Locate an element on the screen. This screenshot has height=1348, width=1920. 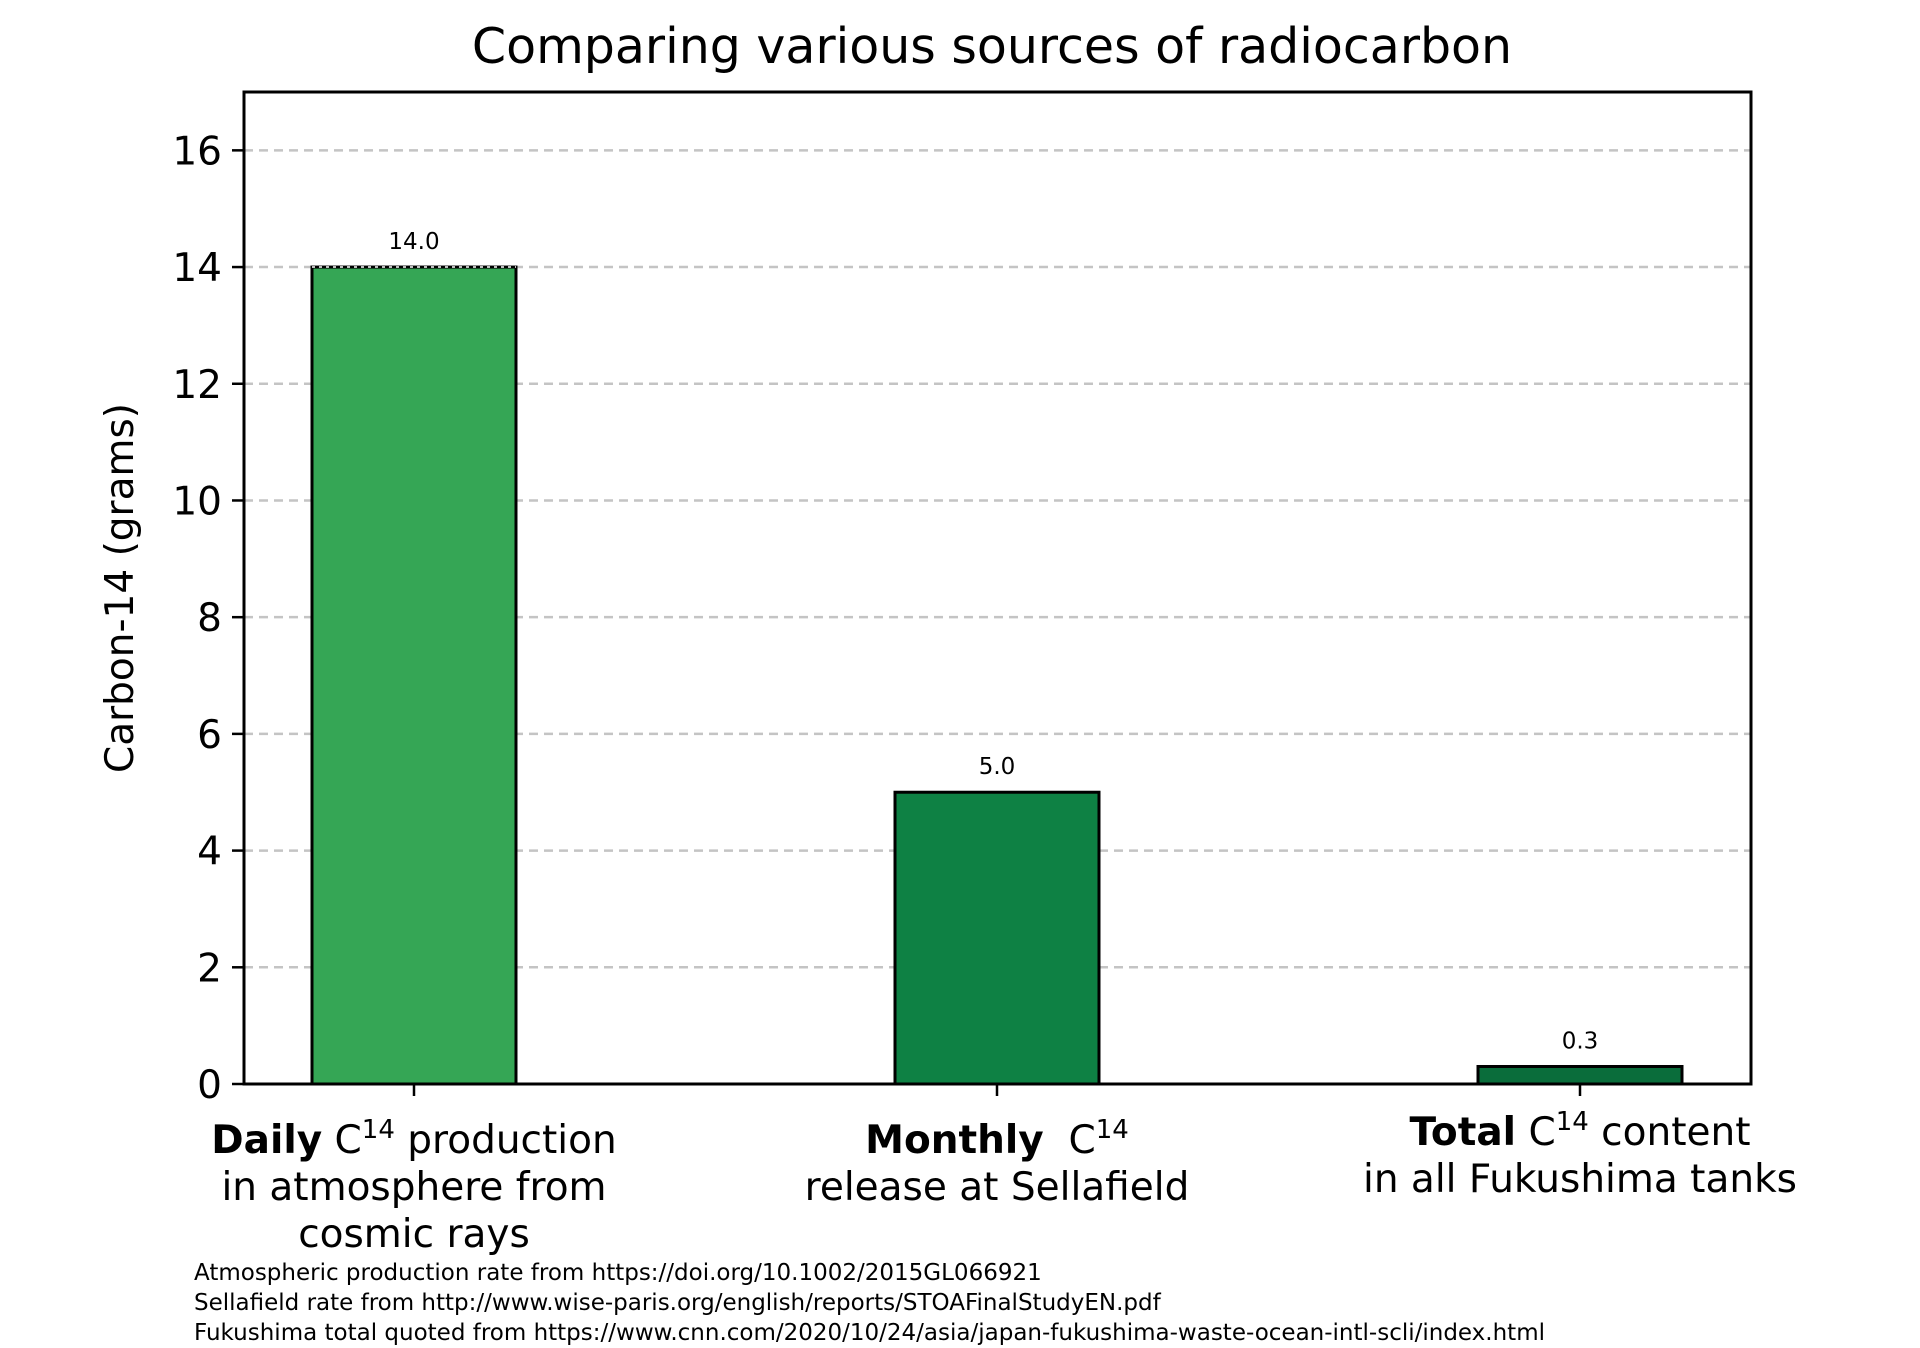
x-axis-ticks is located at coordinates (997, 1090).